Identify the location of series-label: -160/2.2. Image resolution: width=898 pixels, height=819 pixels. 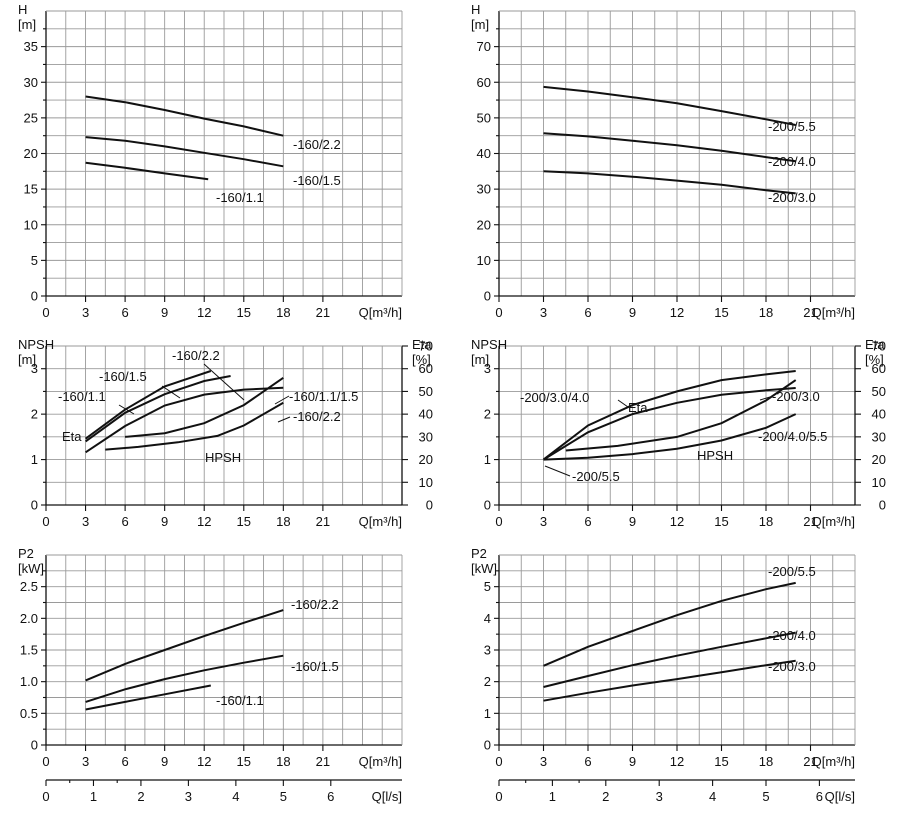
(317, 144).